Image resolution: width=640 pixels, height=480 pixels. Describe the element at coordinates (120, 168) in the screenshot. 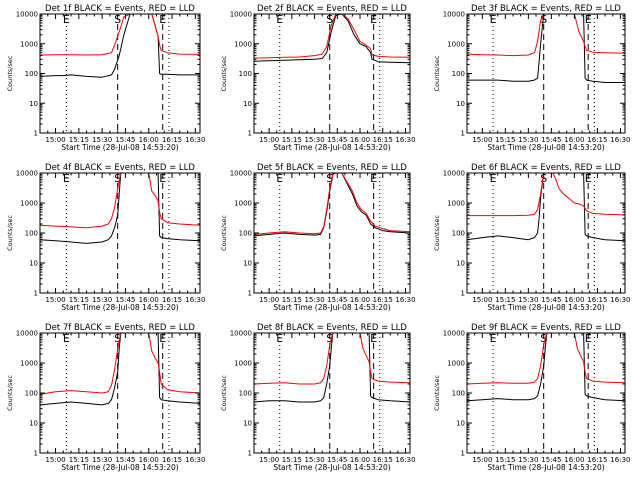

I see `panel-title: Det 4f BLACK = Events, RED = LLD` at that location.